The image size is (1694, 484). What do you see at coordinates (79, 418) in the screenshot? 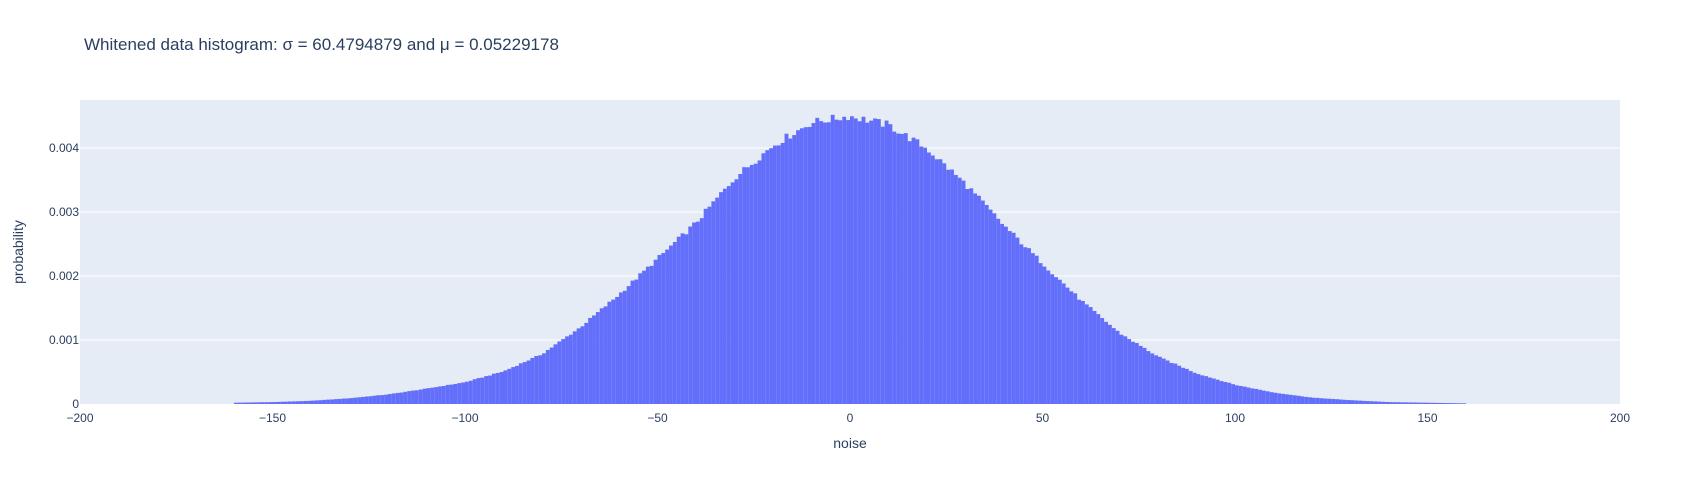
I see `x-tick-label: −200` at bounding box center [79, 418].